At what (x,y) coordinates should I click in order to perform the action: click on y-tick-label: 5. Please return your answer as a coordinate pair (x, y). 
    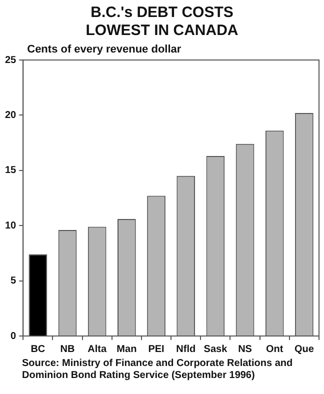
    Looking at the image, I should click on (13, 281).